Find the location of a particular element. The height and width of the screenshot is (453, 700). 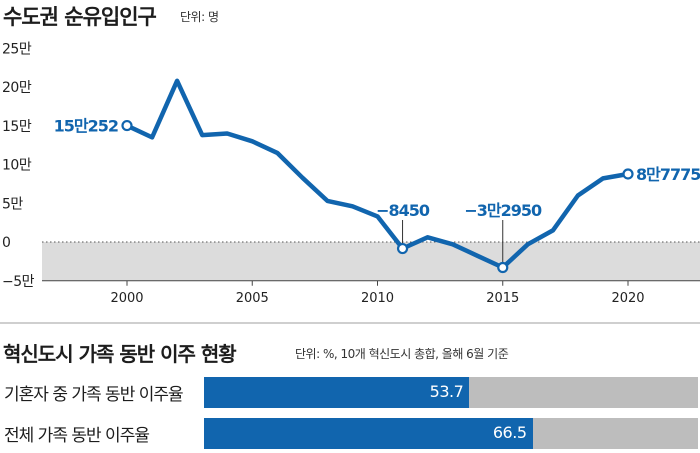

line-chart-unit: 단위: 명 is located at coordinates (199, 17).